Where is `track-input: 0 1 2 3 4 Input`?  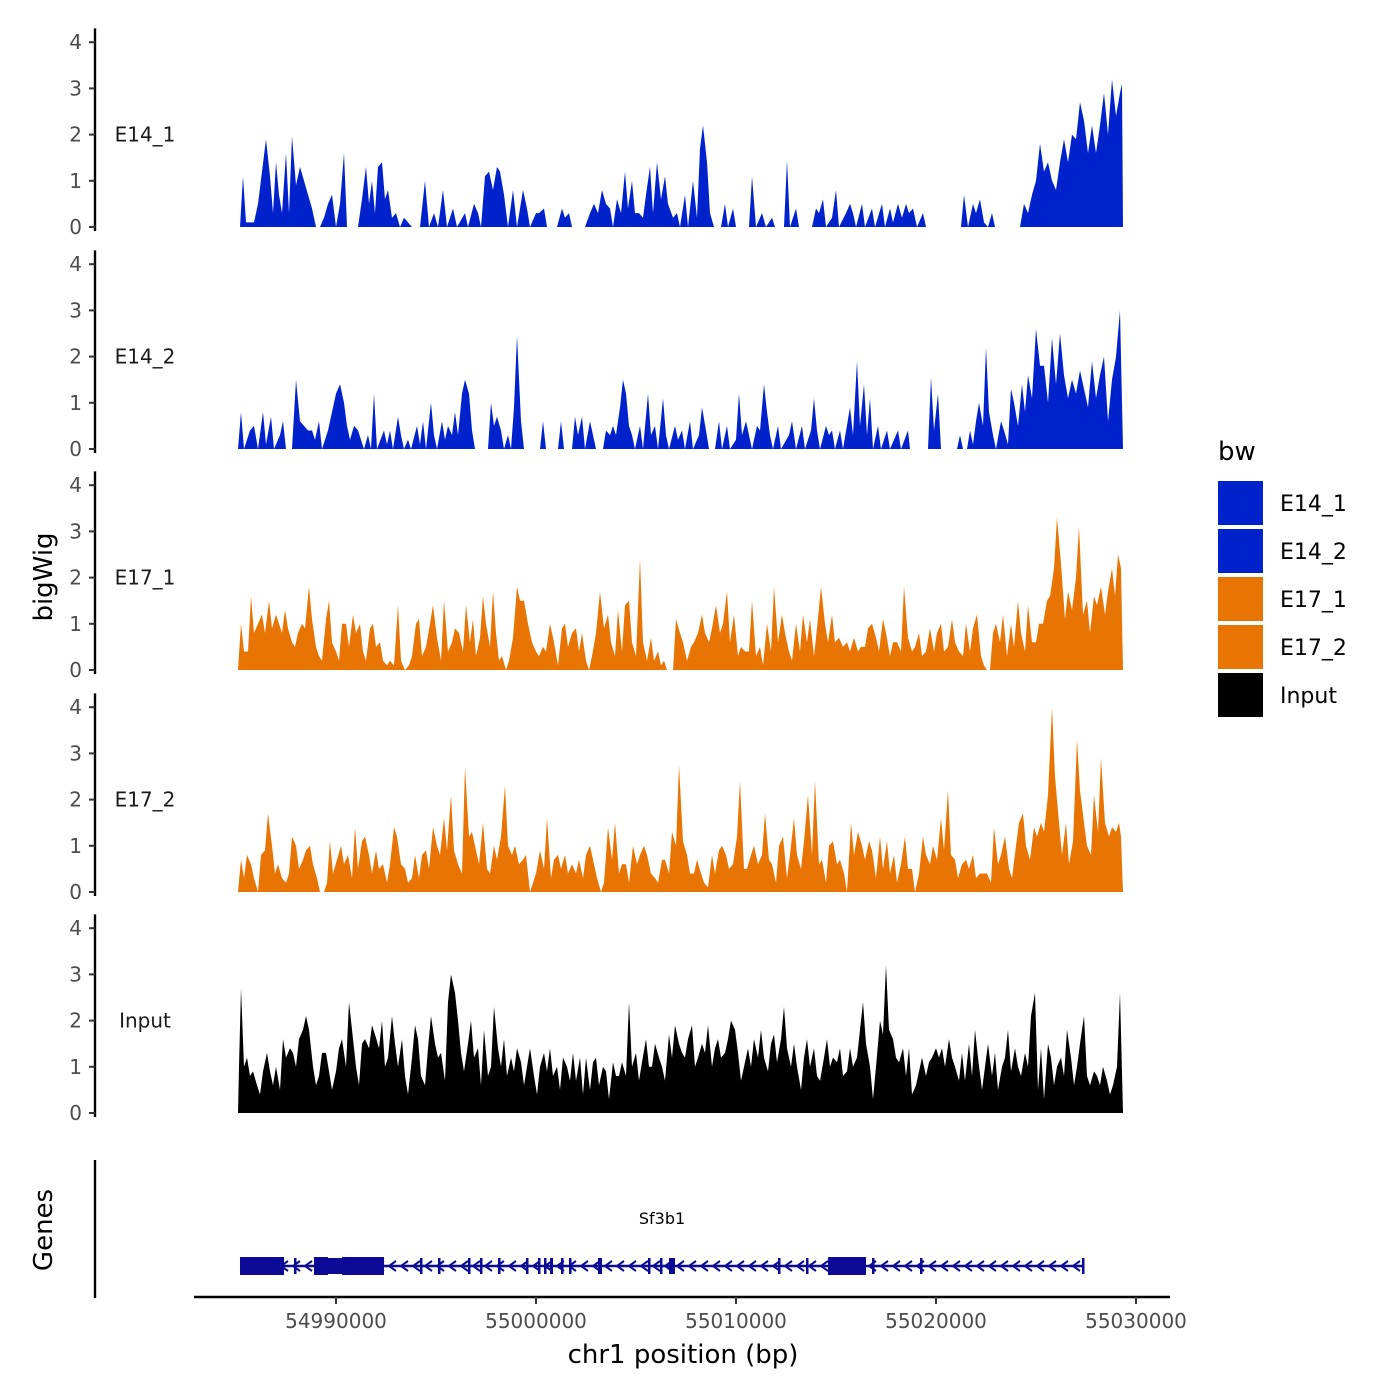
track-input: 0 1 2 3 4 Input is located at coordinates (596, 1019).